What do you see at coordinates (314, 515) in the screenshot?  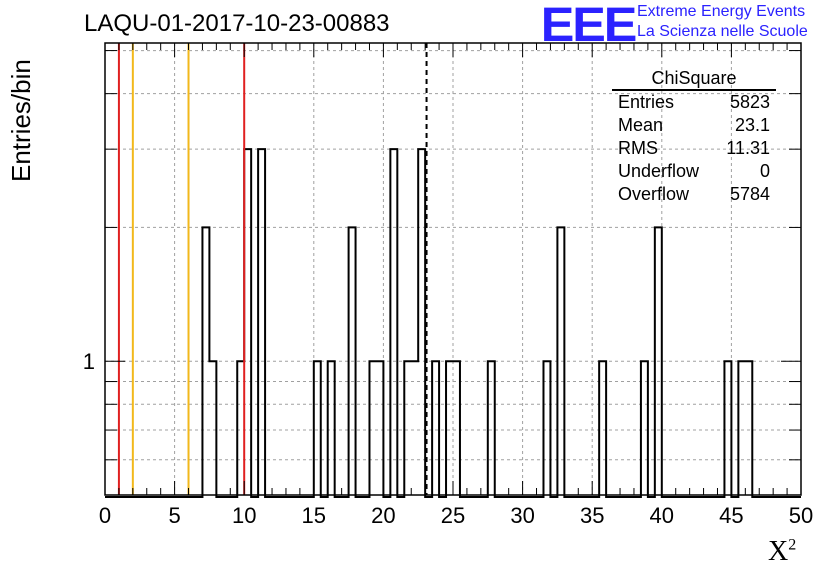 I see `x-tick-label: 15` at bounding box center [314, 515].